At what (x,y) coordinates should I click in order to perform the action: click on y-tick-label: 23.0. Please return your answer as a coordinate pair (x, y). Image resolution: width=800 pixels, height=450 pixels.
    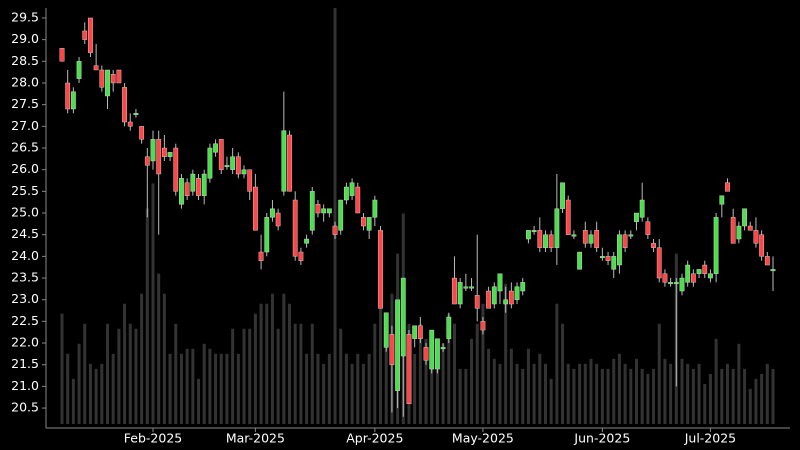
    Looking at the image, I should click on (25, 298).